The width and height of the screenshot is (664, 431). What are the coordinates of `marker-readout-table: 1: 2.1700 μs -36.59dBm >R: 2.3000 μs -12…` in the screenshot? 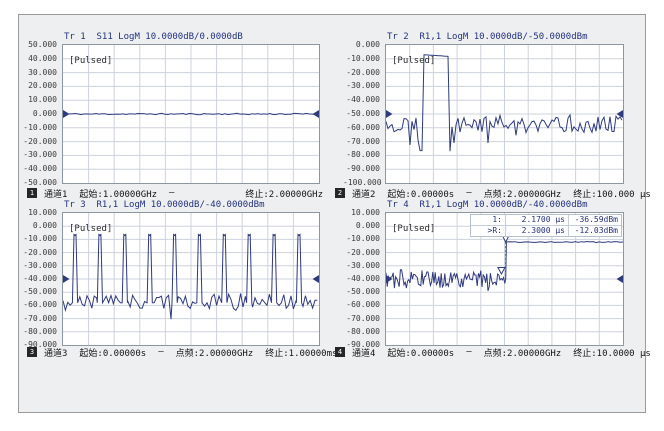 It's located at (546, 225).